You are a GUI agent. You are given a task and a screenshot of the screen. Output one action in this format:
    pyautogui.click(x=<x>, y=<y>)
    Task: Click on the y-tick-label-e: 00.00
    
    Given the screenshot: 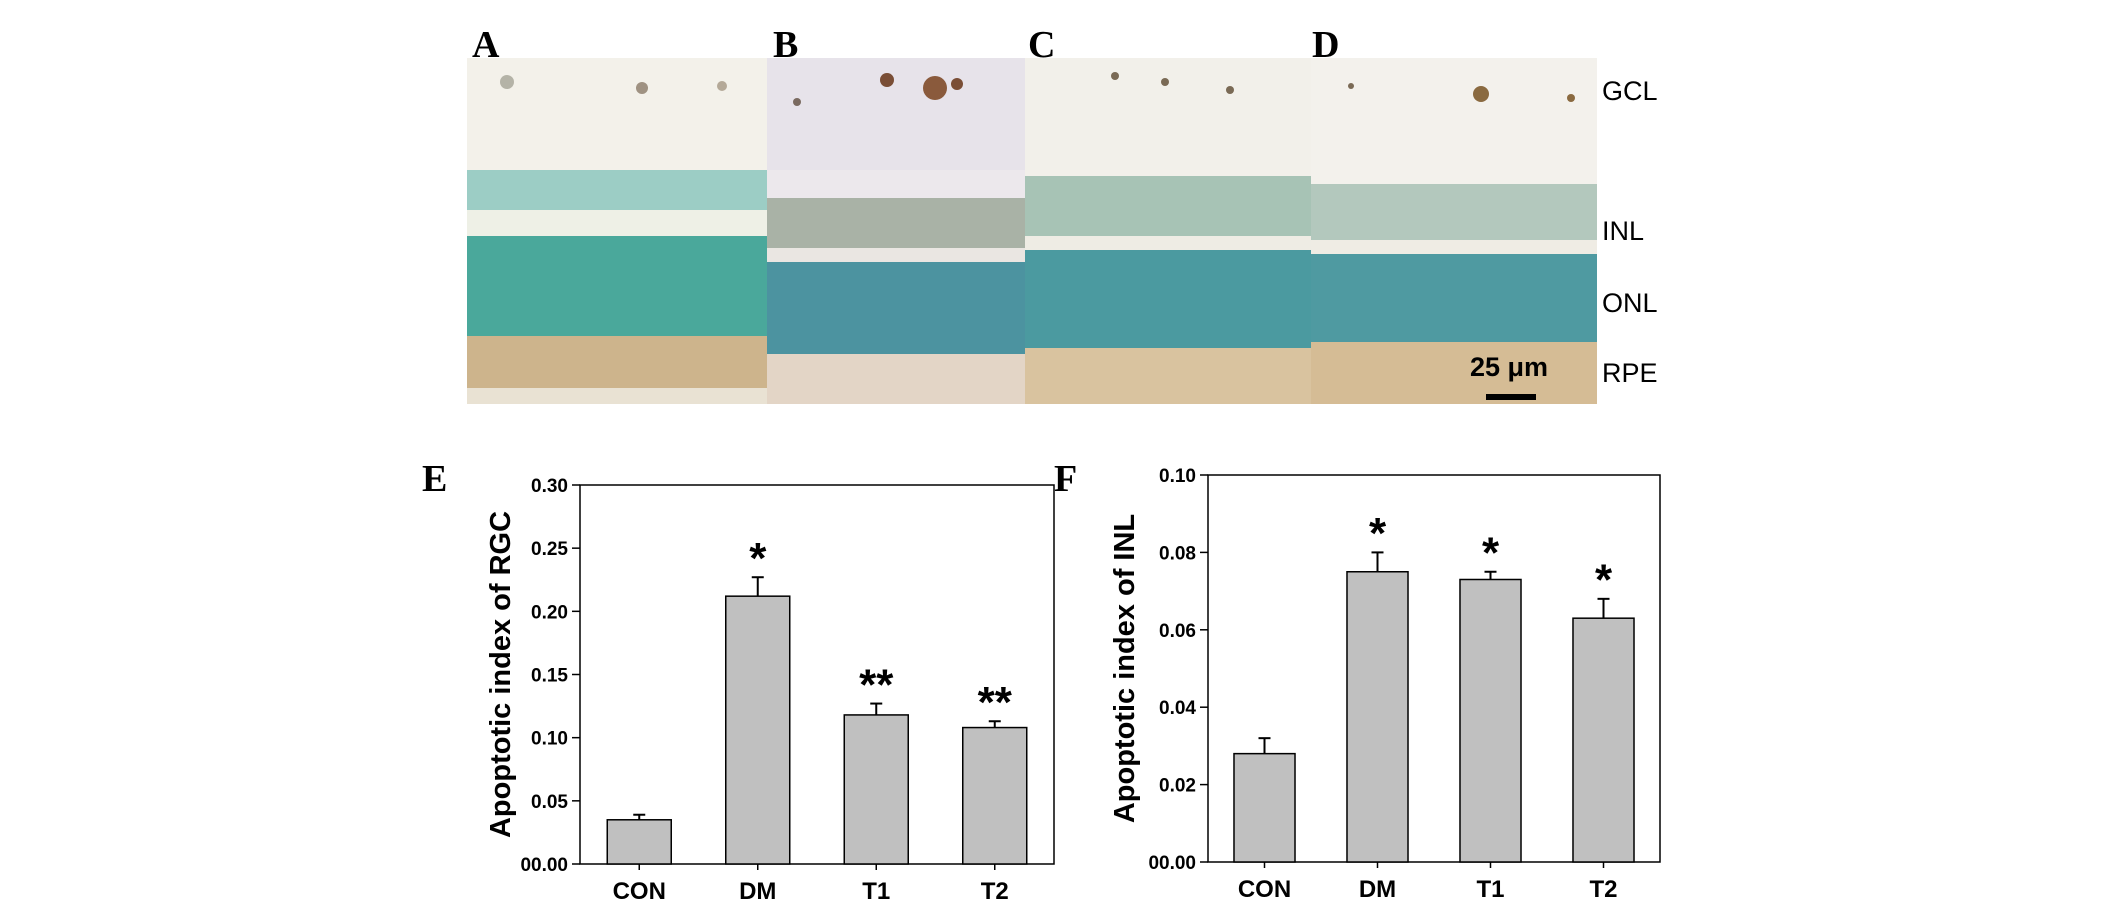 What is the action you would take?
    pyautogui.click(x=544, y=865)
    